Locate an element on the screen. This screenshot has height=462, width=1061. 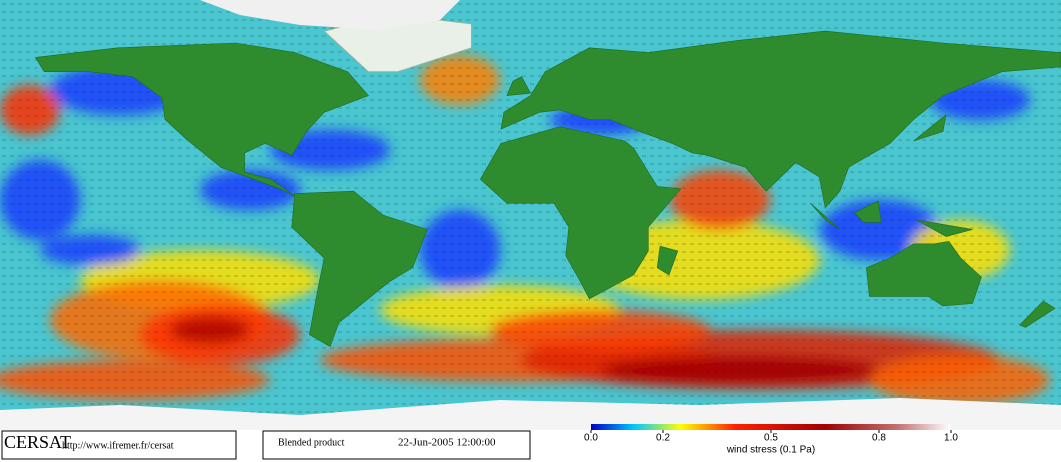
colorbar-title: wind stress (0.1 Pa) is located at coordinates (770, 450).